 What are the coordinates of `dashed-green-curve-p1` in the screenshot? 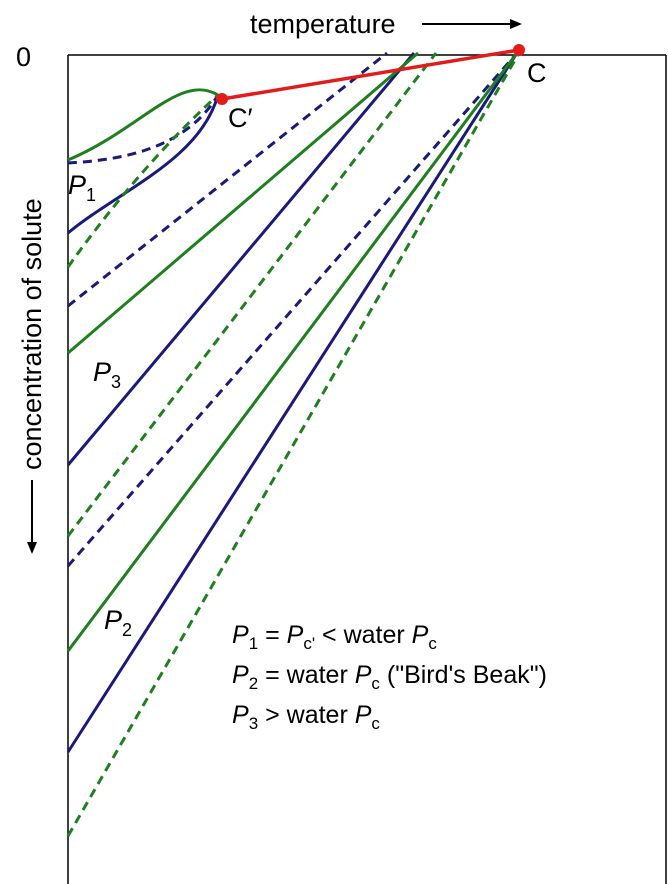 It's located at (143, 180).